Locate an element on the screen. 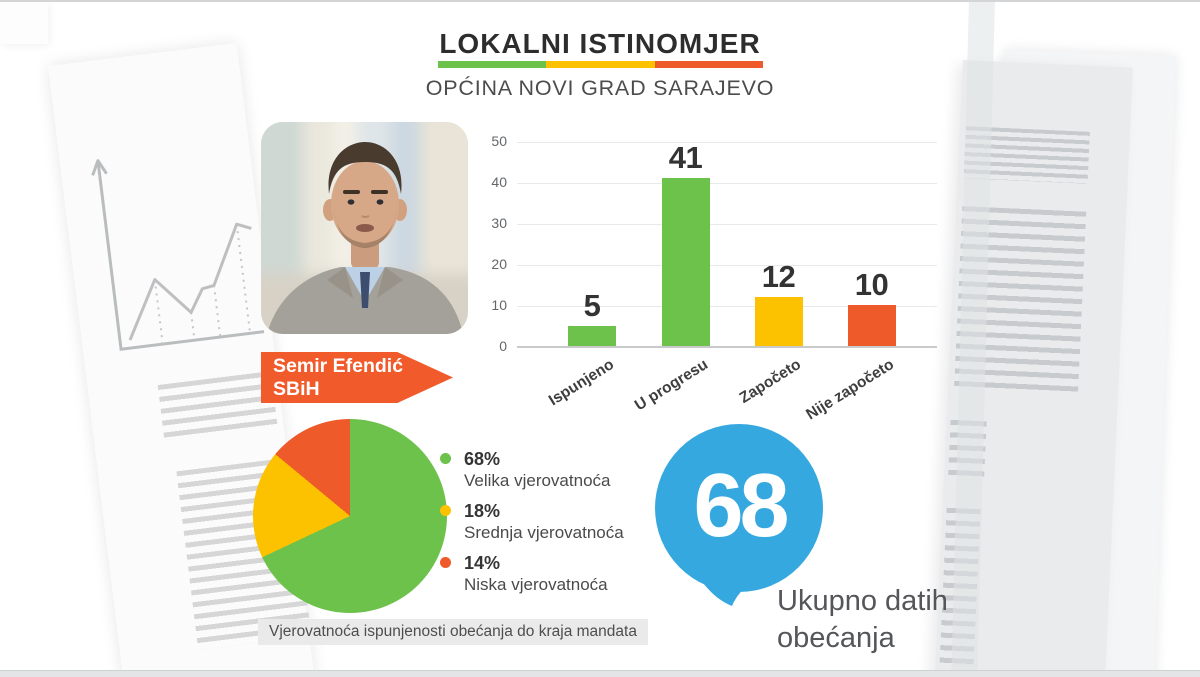  sketch-line-chart is located at coordinates (178, 255).